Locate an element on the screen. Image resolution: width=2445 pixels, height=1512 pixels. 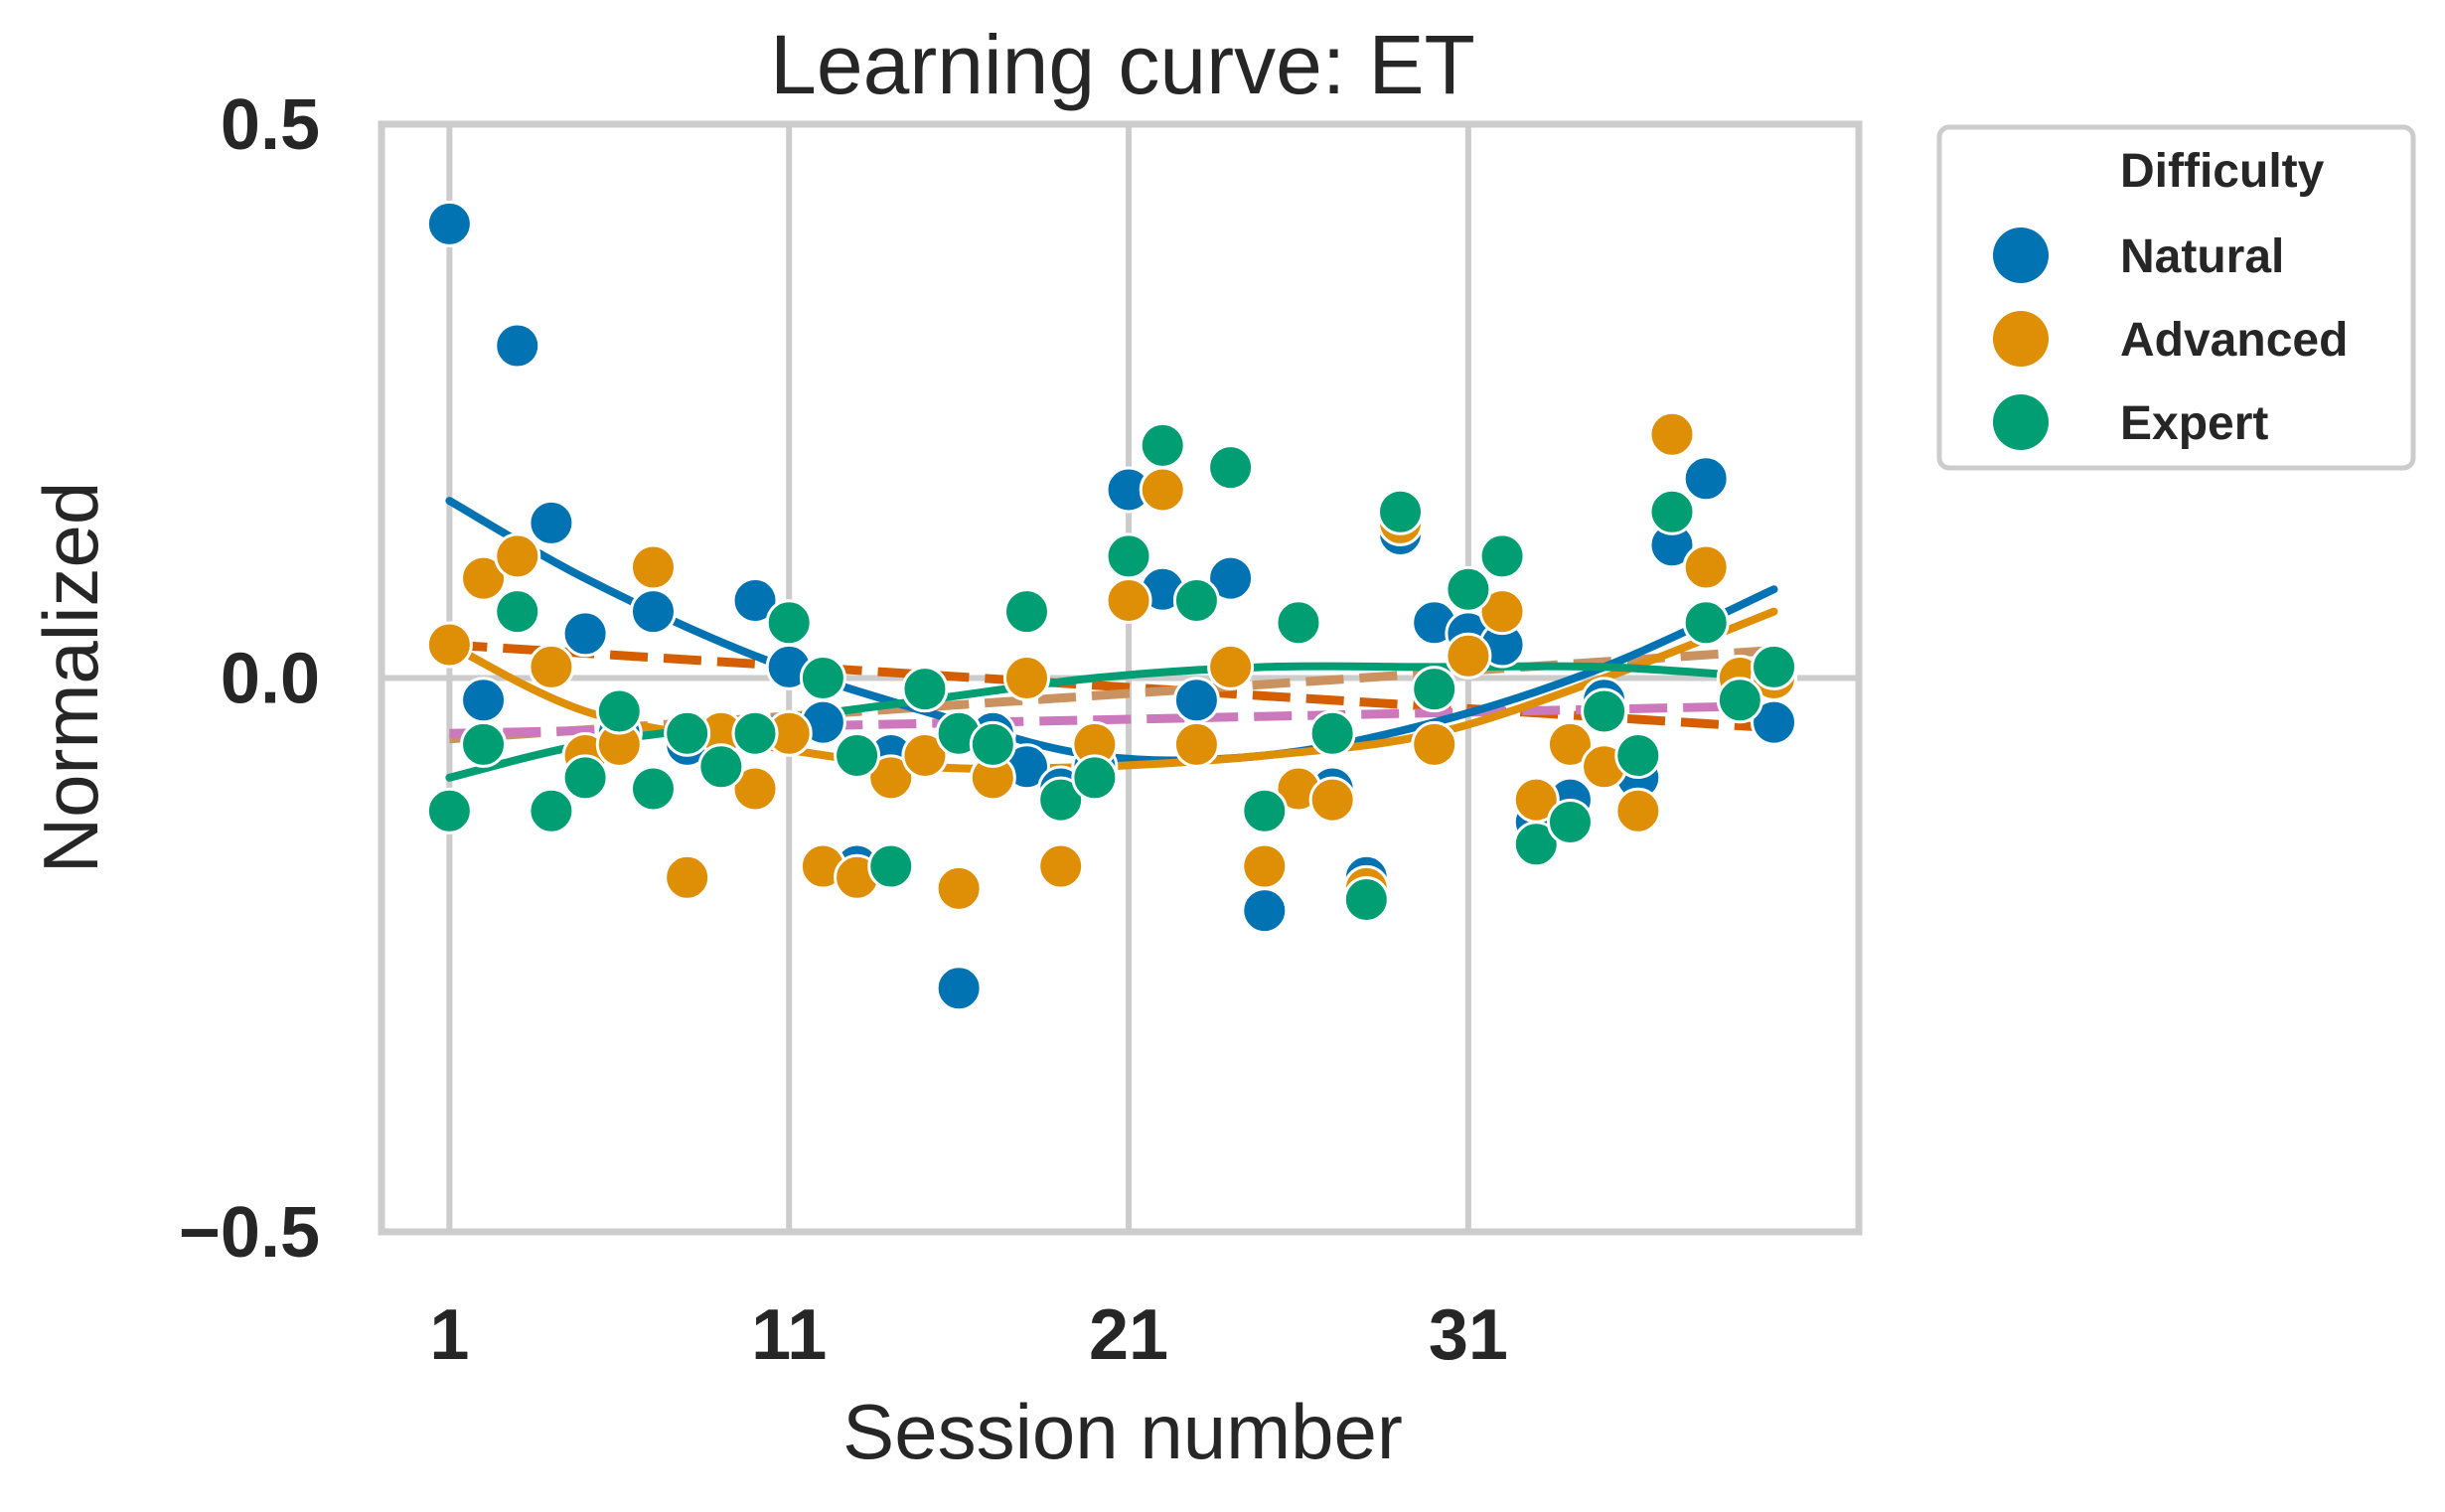
legend-box is located at coordinates (2176, 297).